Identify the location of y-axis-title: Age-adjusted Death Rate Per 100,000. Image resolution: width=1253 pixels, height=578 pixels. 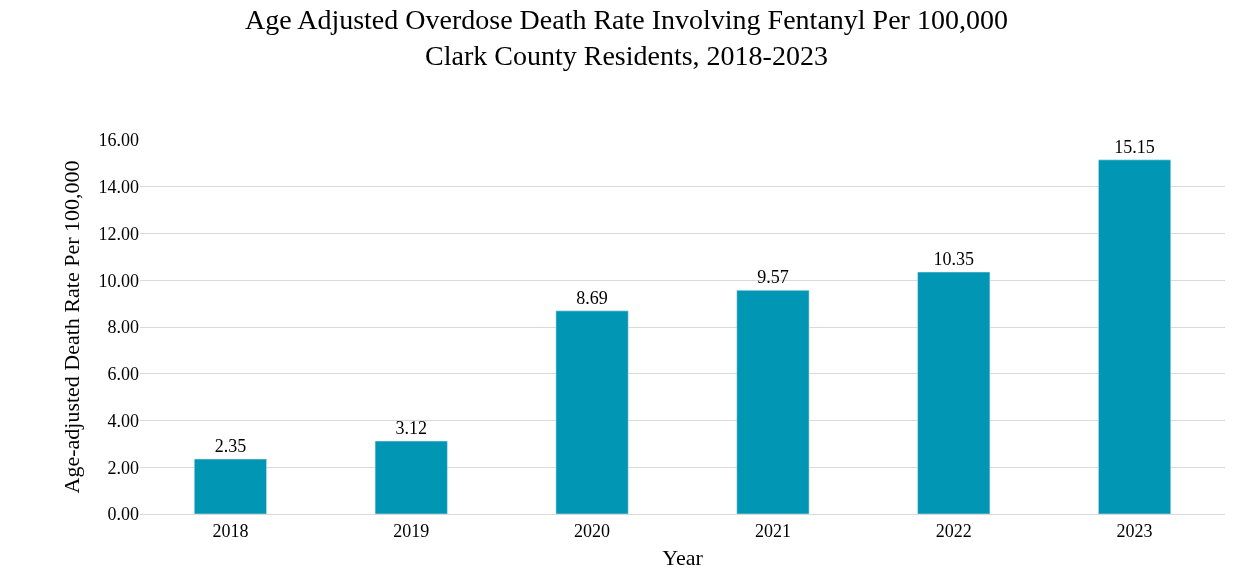
(72, 327).